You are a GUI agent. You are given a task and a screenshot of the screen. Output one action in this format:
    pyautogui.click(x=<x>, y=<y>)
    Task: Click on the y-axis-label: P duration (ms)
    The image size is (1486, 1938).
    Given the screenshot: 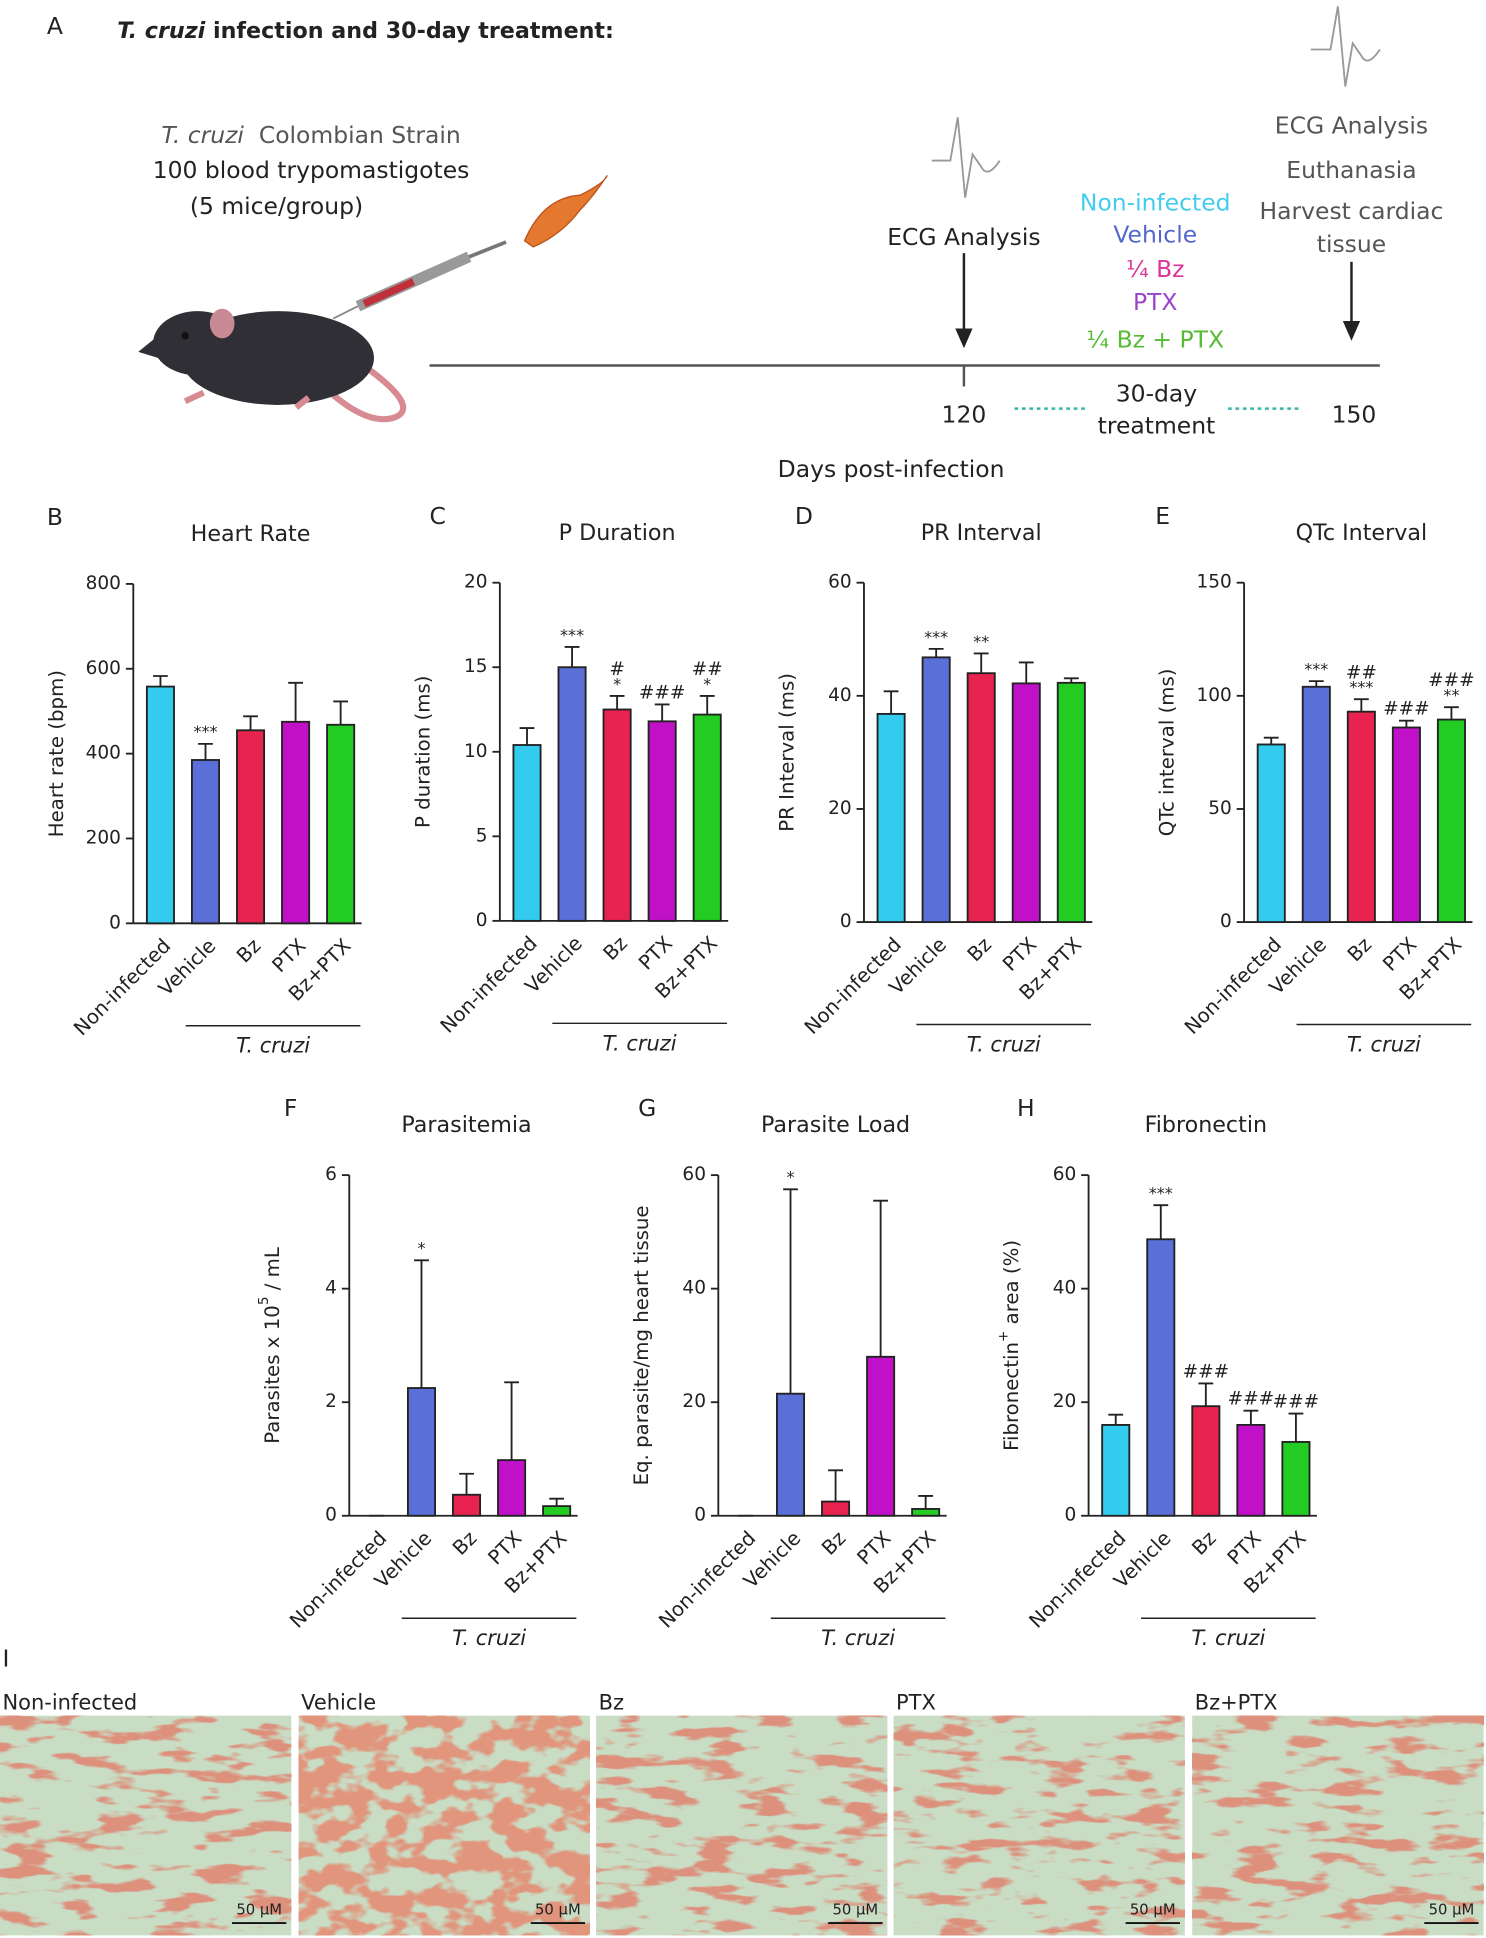 What is the action you would take?
    pyautogui.click(x=422, y=752)
    